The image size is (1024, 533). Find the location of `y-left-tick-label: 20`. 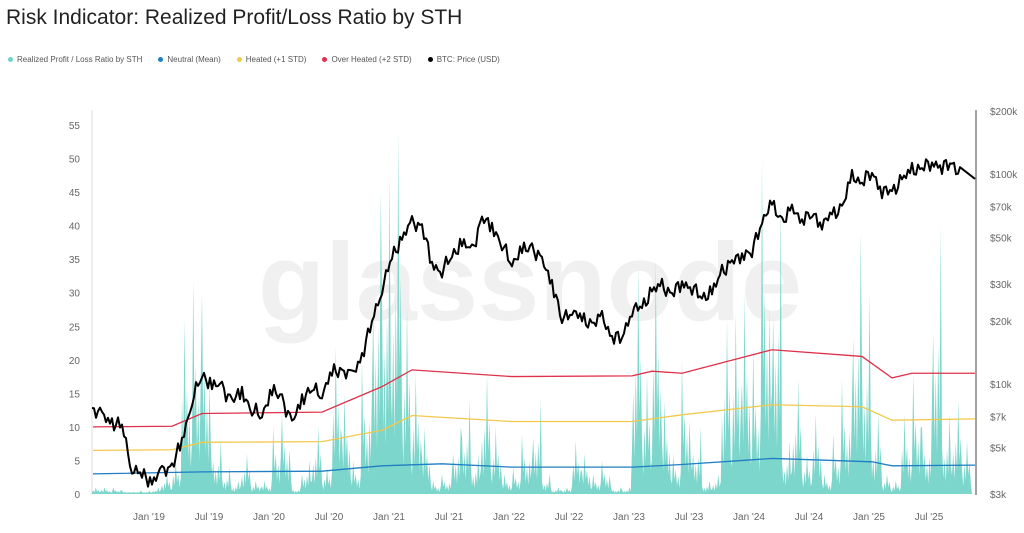

y-left-tick-label: 20 is located at coordinates (75, 361).